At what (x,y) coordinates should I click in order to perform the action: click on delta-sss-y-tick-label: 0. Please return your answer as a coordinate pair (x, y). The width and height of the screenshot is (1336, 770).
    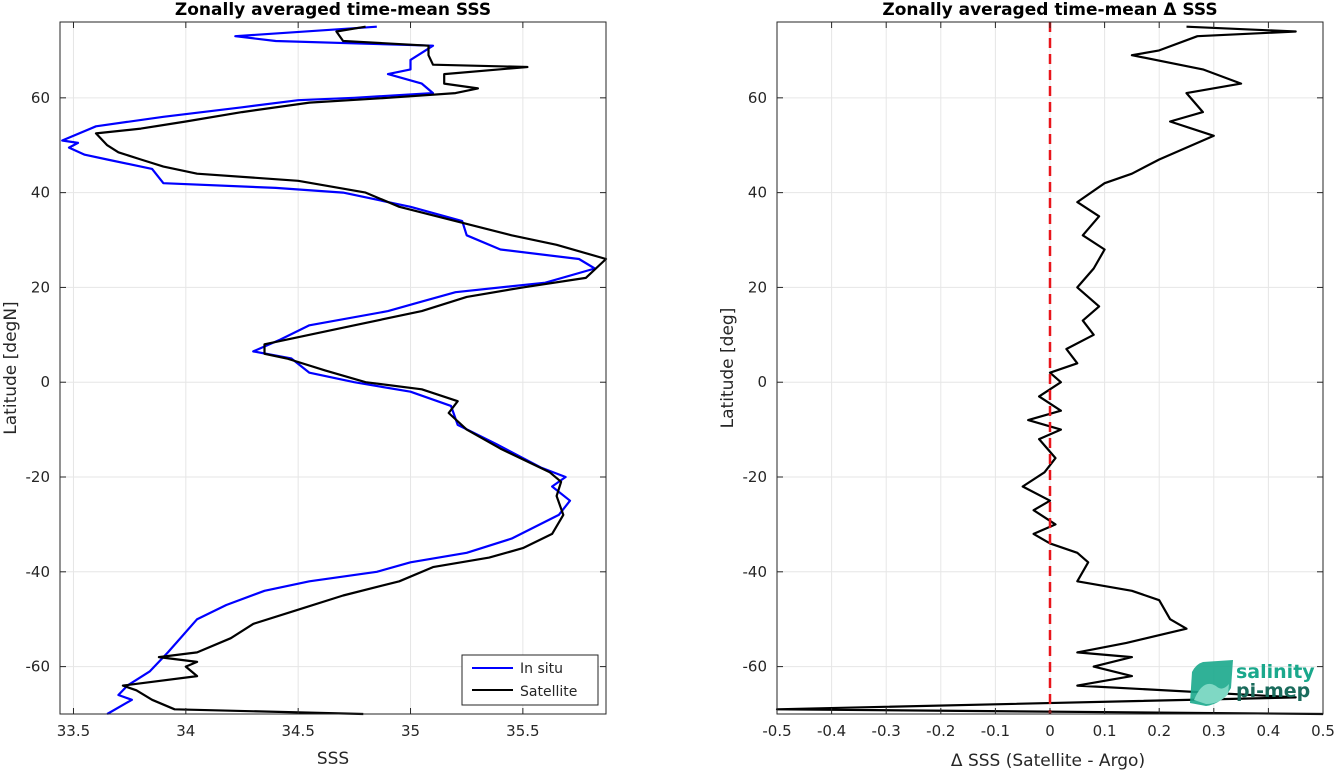
    Looking at the image, I should click on (762, 382).